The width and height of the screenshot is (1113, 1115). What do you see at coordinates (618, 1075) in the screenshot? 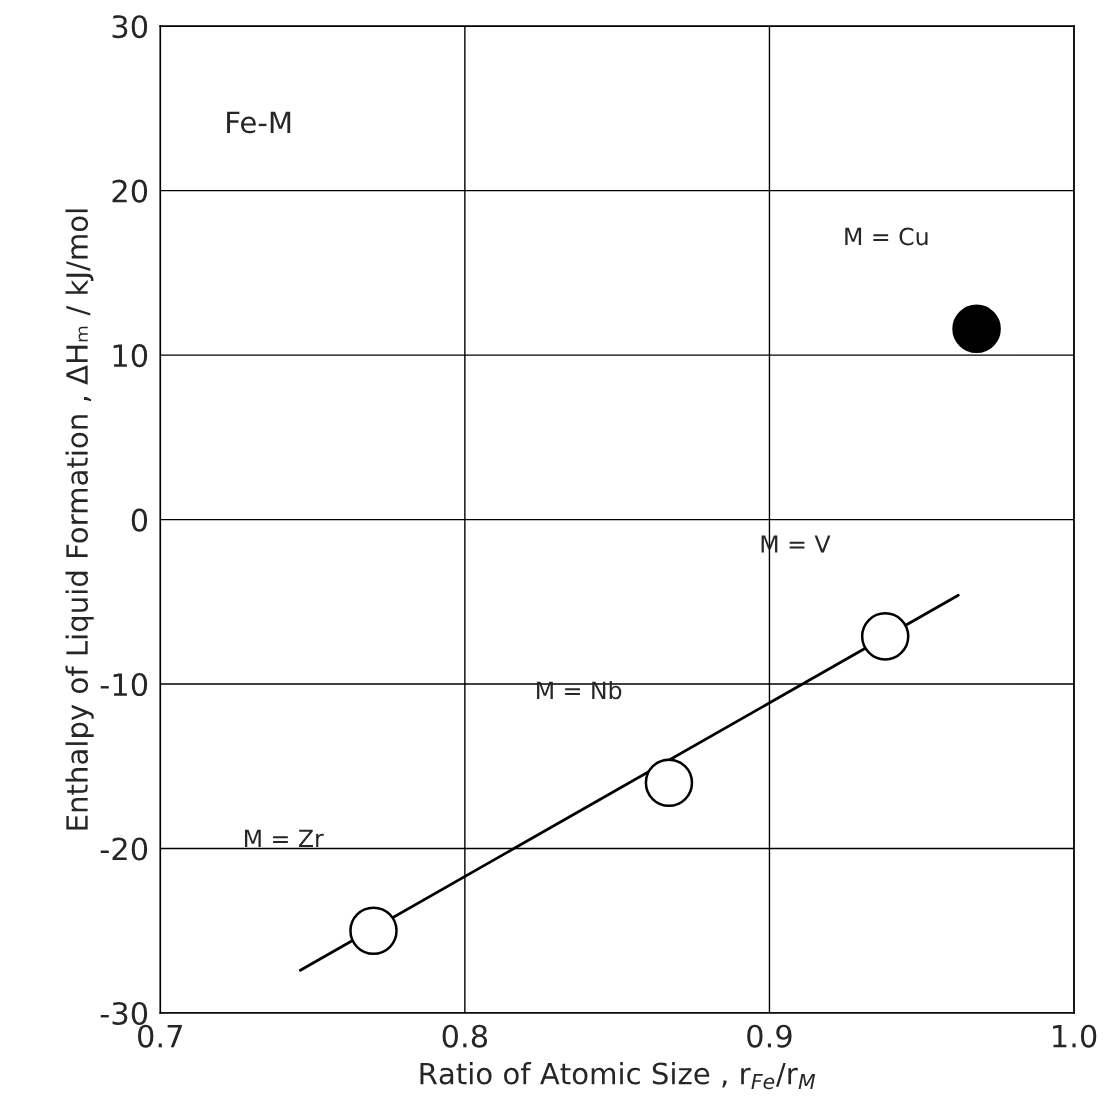
I see `x-axis-title: Ratio of Atomic Size , r$_{Fe}$/r$_{M}$` at bounding box center [618, 1075].